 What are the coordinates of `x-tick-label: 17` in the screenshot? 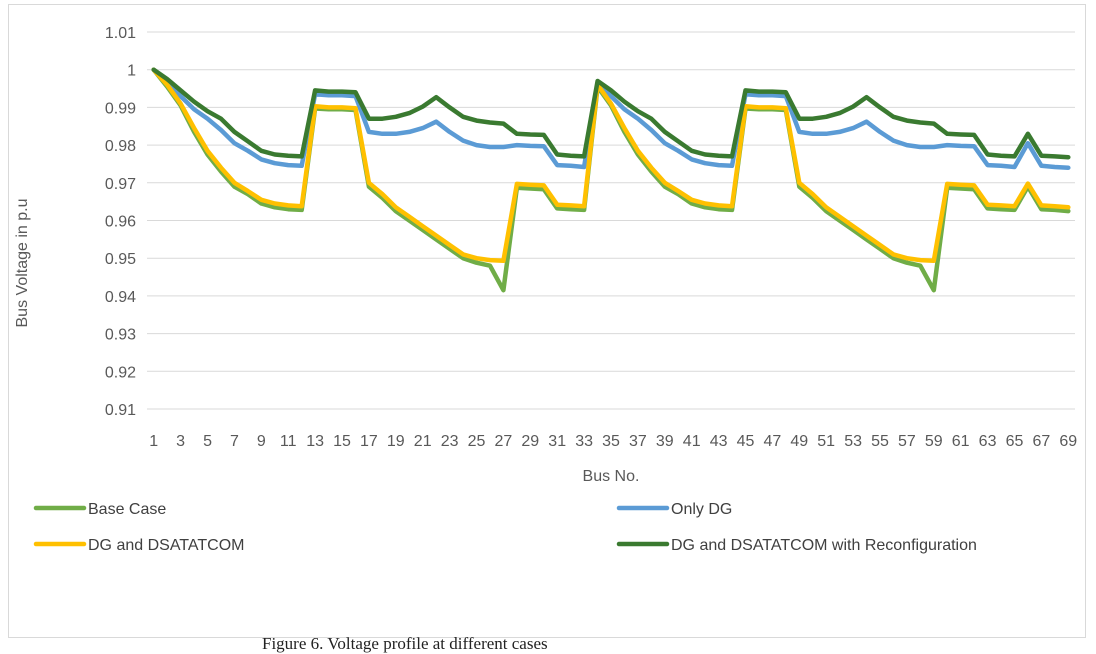 It's located at (369, 441).